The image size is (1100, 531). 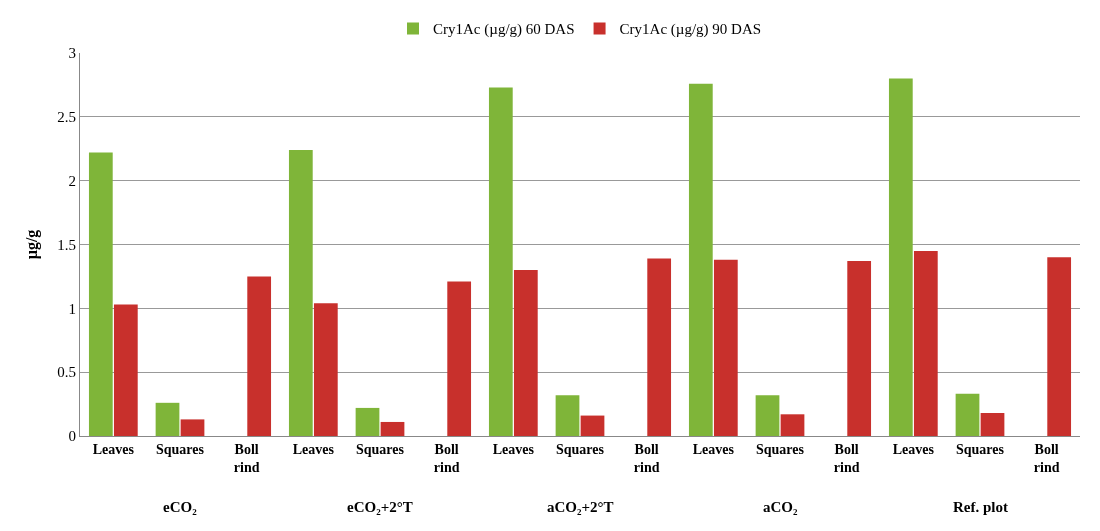 I want to click on y-tick-label: 3, so click(x=72, y=53).